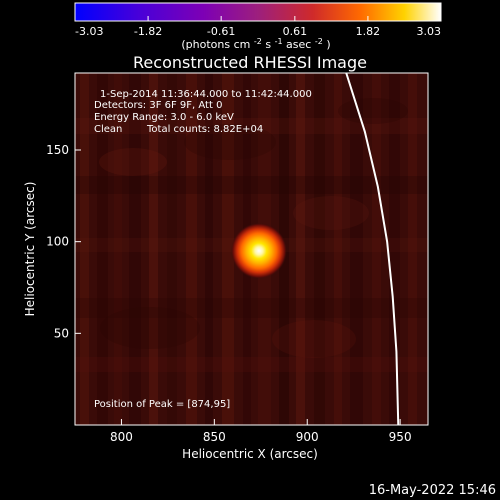 This screenshot has height=500, width=500. I want to click on y-axis-tick-label: 100, so click(57, 242).